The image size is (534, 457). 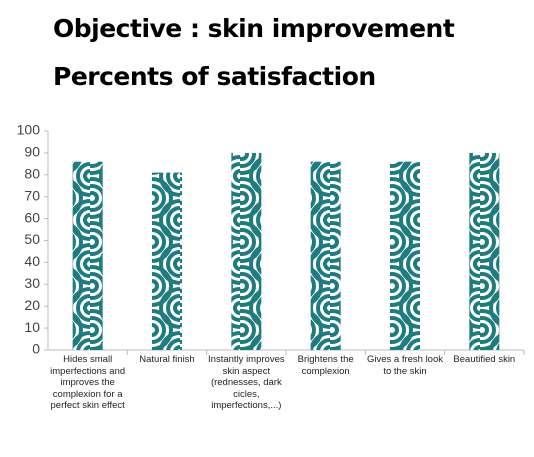 What do you see at coordinates (325, 365) in the screenshot?
I see `x-tick-label: Brightens the complexion` at bounding box center [325, 365].